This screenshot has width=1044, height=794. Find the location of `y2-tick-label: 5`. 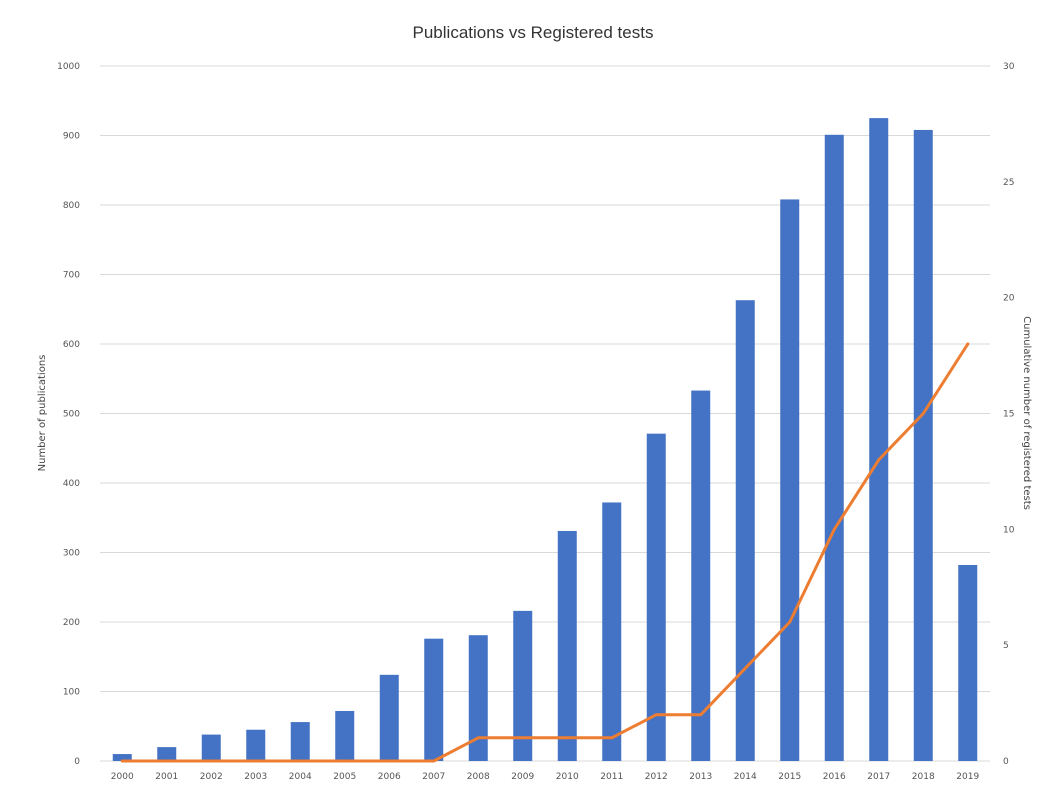

y2-tick-label: 5 is located at coordinates (1006, 646).